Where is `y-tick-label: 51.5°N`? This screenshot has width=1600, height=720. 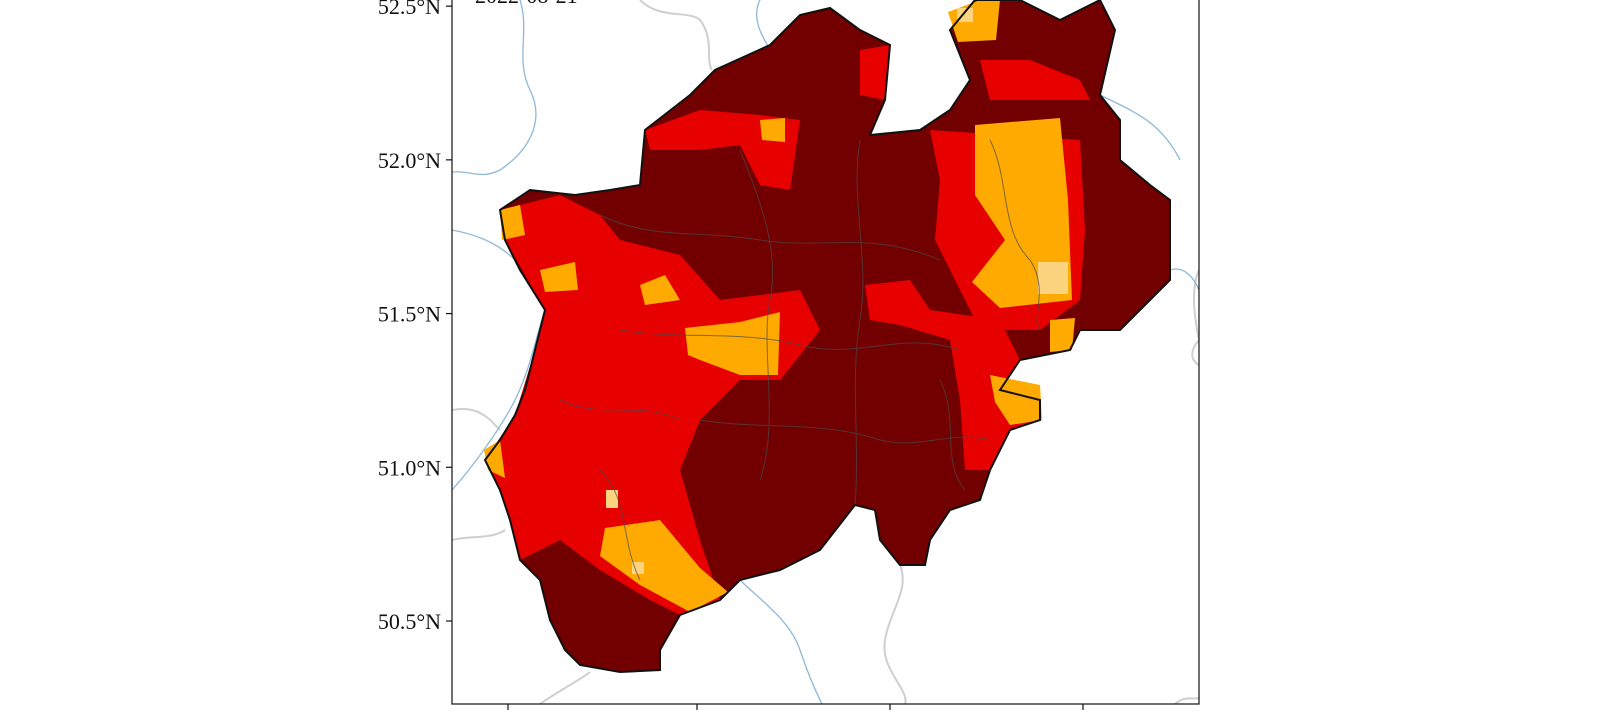 y-tick-label: 51.5°N is located at coordinates (409, 314).